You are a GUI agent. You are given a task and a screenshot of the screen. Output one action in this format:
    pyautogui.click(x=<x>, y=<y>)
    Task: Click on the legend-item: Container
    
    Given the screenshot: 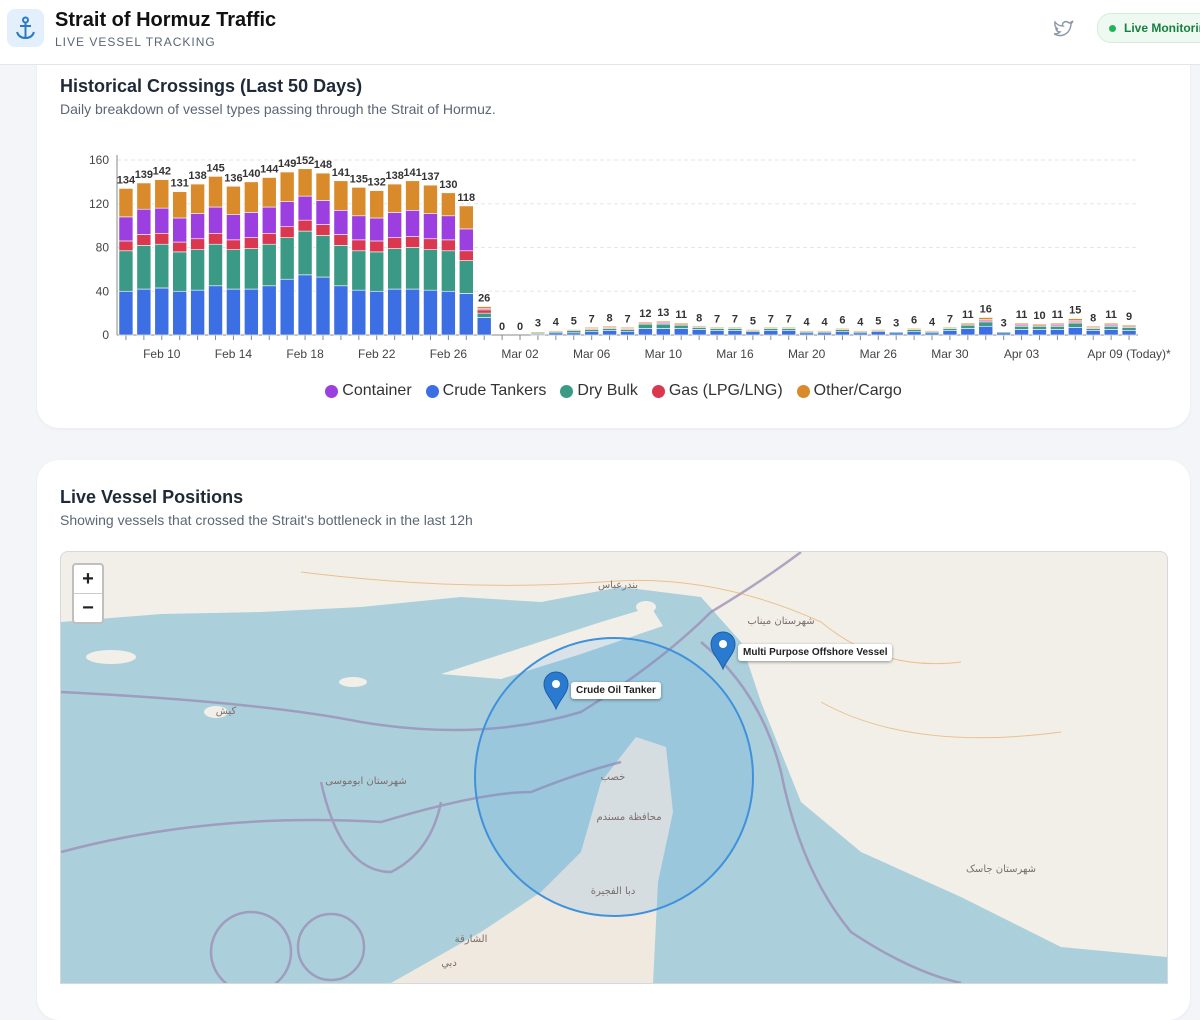 What is the action you would take?
    pyautogui.click(x=368, y=391)
    